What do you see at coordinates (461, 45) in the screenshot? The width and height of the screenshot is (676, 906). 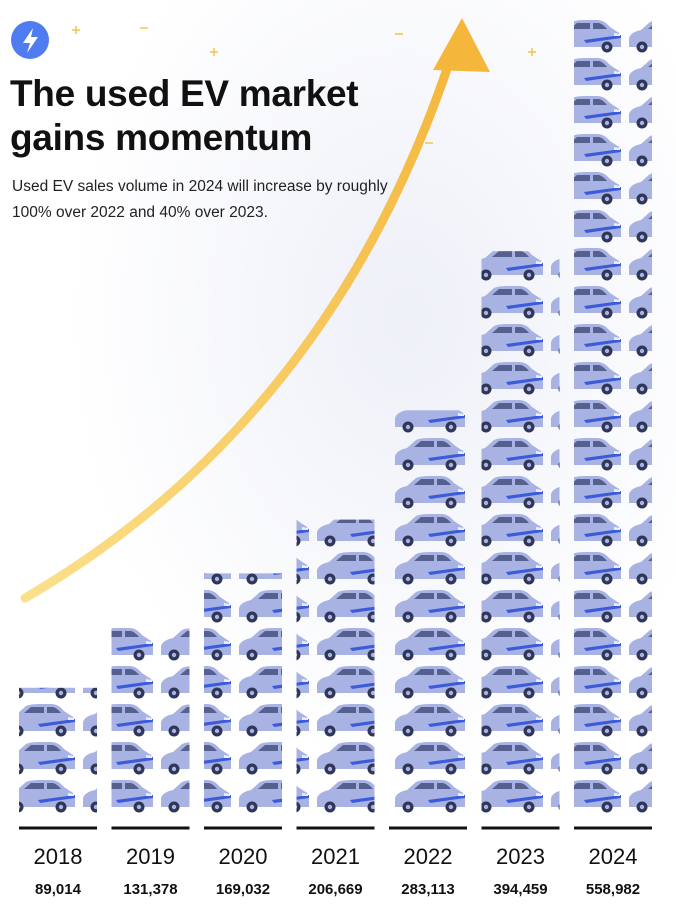 I see `trend-arrow-head` at bounding box center [461, 45].